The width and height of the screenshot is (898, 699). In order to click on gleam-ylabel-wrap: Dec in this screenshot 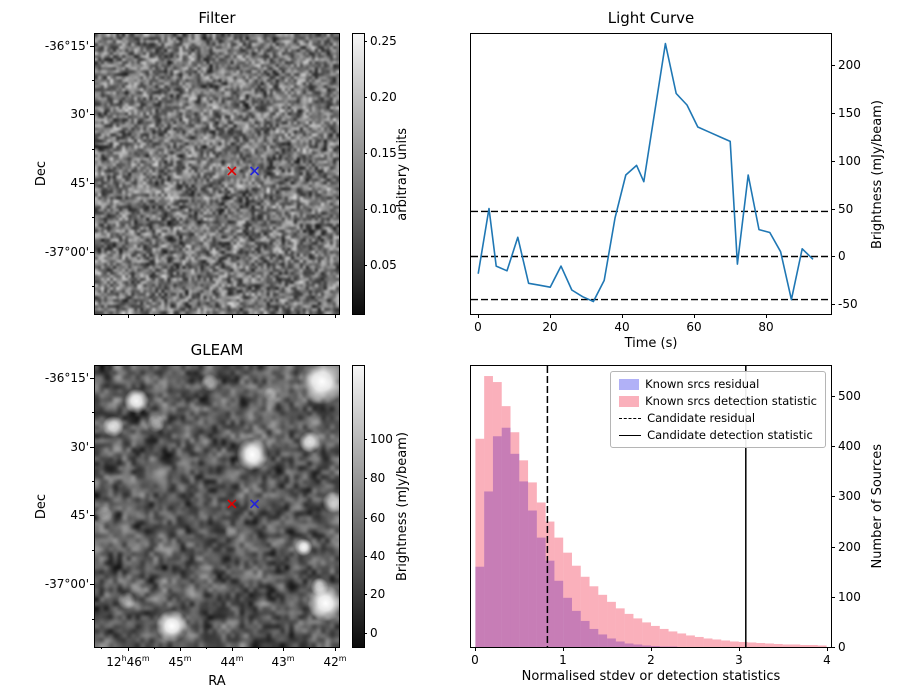, I will do `click(41, 506)`.